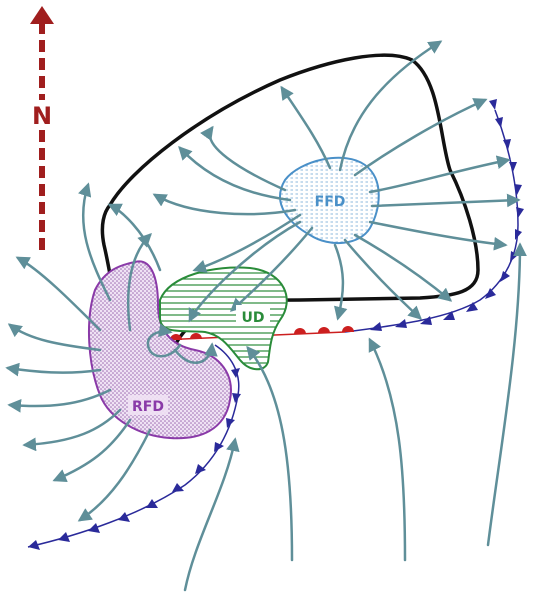 This screenshot has height=593, width=546. Describe the element at coordinates (253, 318) in the screenshot. I see `ud-label: UD` at that location.